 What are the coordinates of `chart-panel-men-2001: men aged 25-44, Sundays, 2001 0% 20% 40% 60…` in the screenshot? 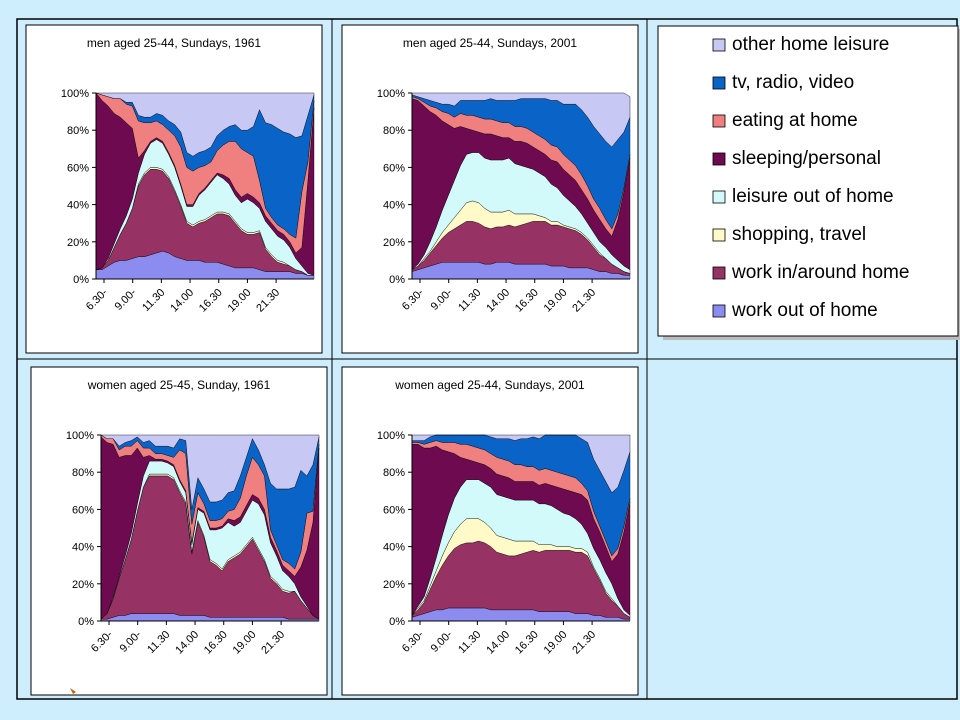 It's located at (490, 189).